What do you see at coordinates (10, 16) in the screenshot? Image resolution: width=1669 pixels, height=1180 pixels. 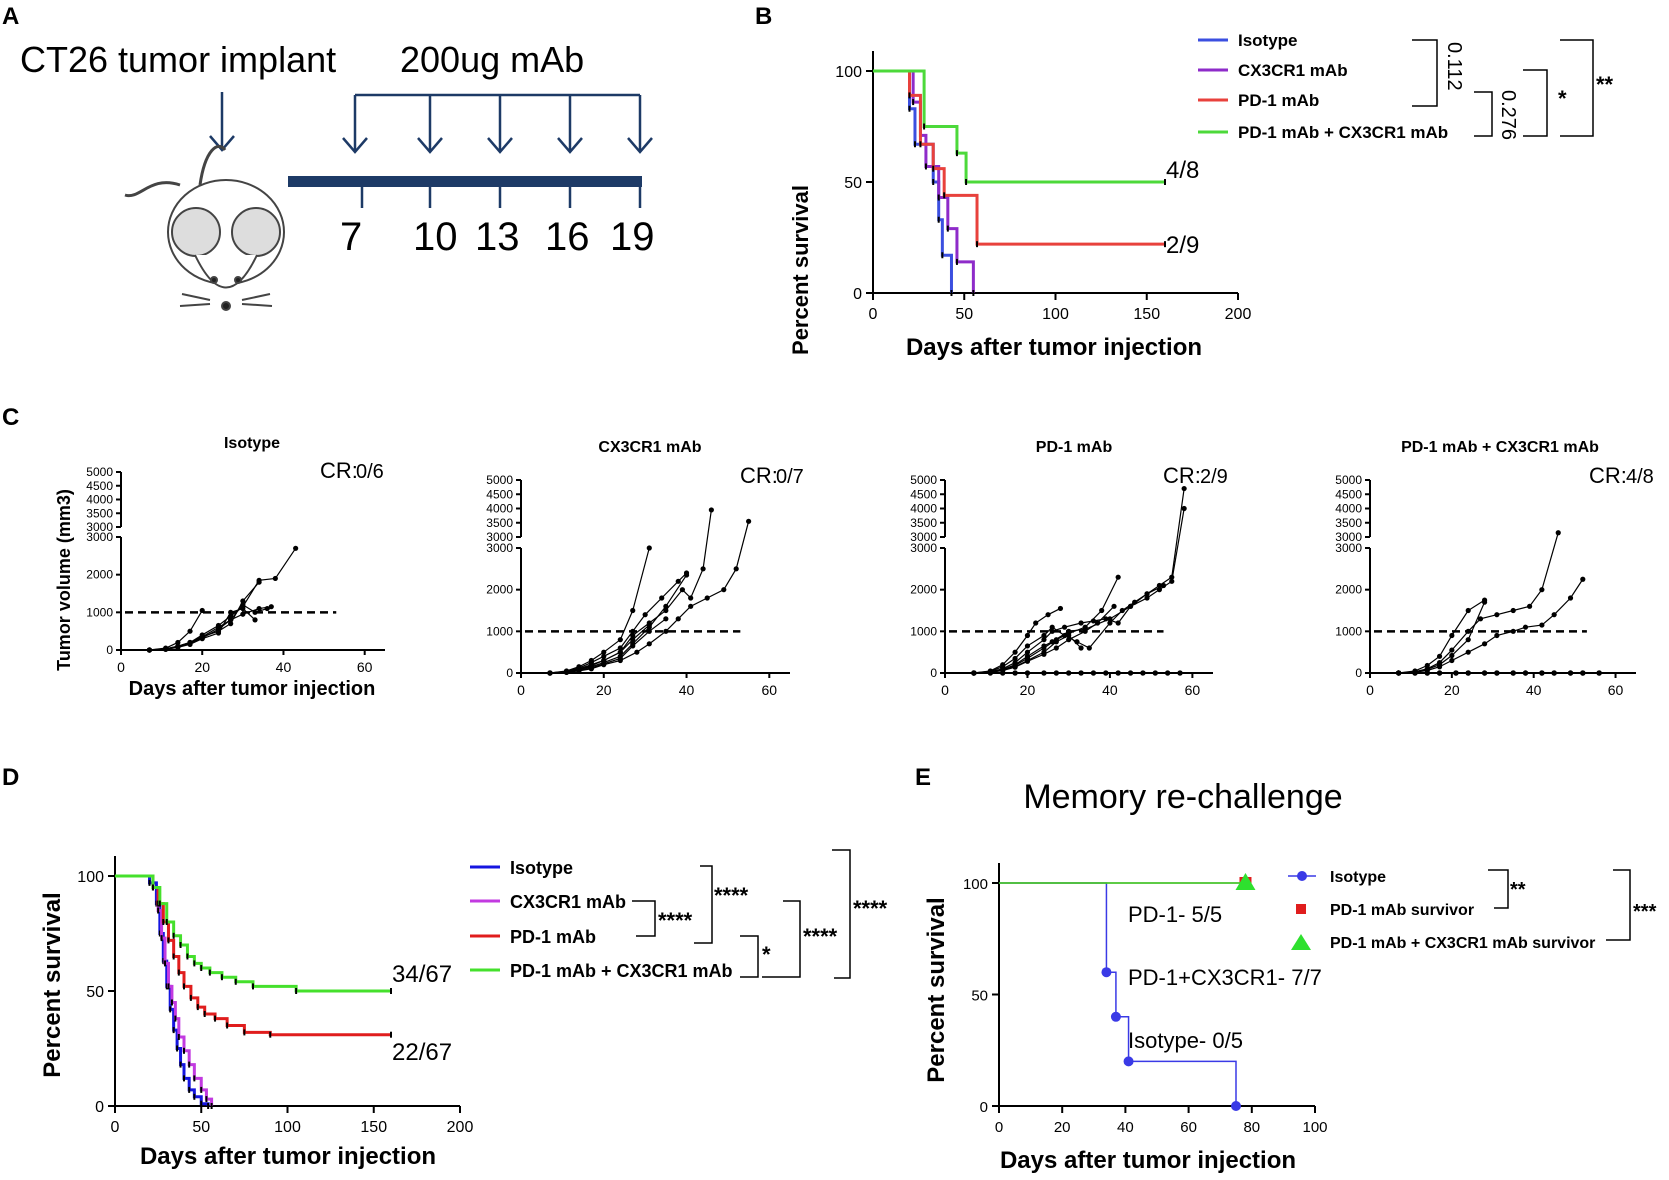 I see `panel-letter-a: A` at bounding box center [10, 16].